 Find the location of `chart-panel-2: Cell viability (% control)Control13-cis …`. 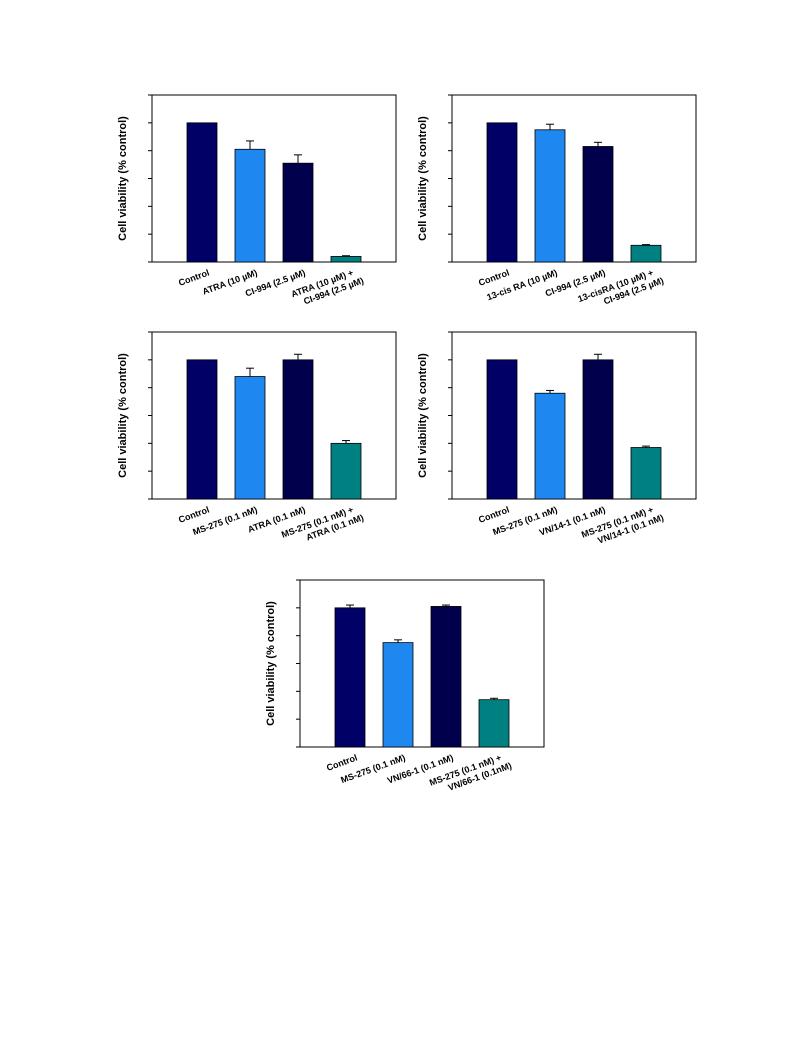

chart-panel-2: Cell viability (% control)Control13-cis … is located at coordinates (557, 200).